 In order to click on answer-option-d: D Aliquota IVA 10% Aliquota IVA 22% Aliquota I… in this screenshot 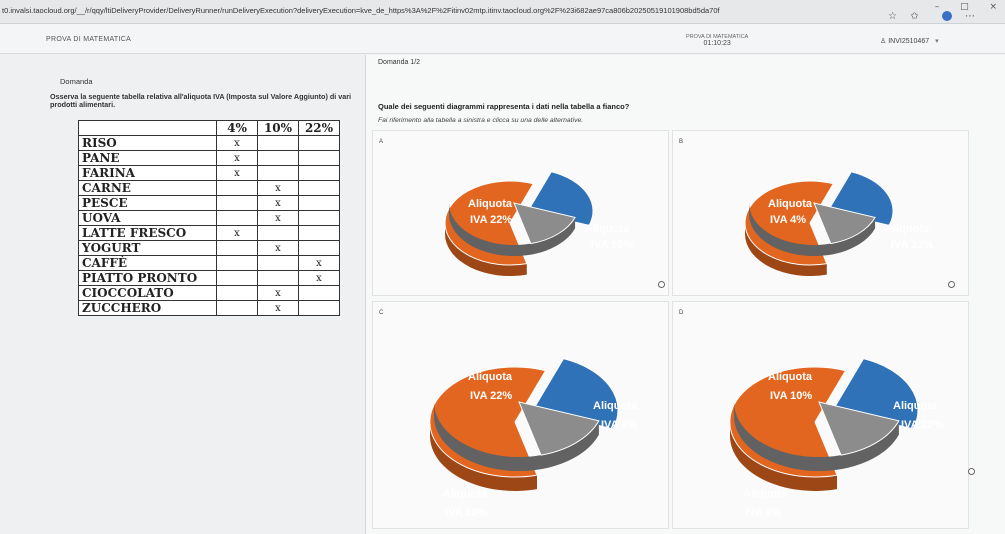, I will do `click(823, 415)`.